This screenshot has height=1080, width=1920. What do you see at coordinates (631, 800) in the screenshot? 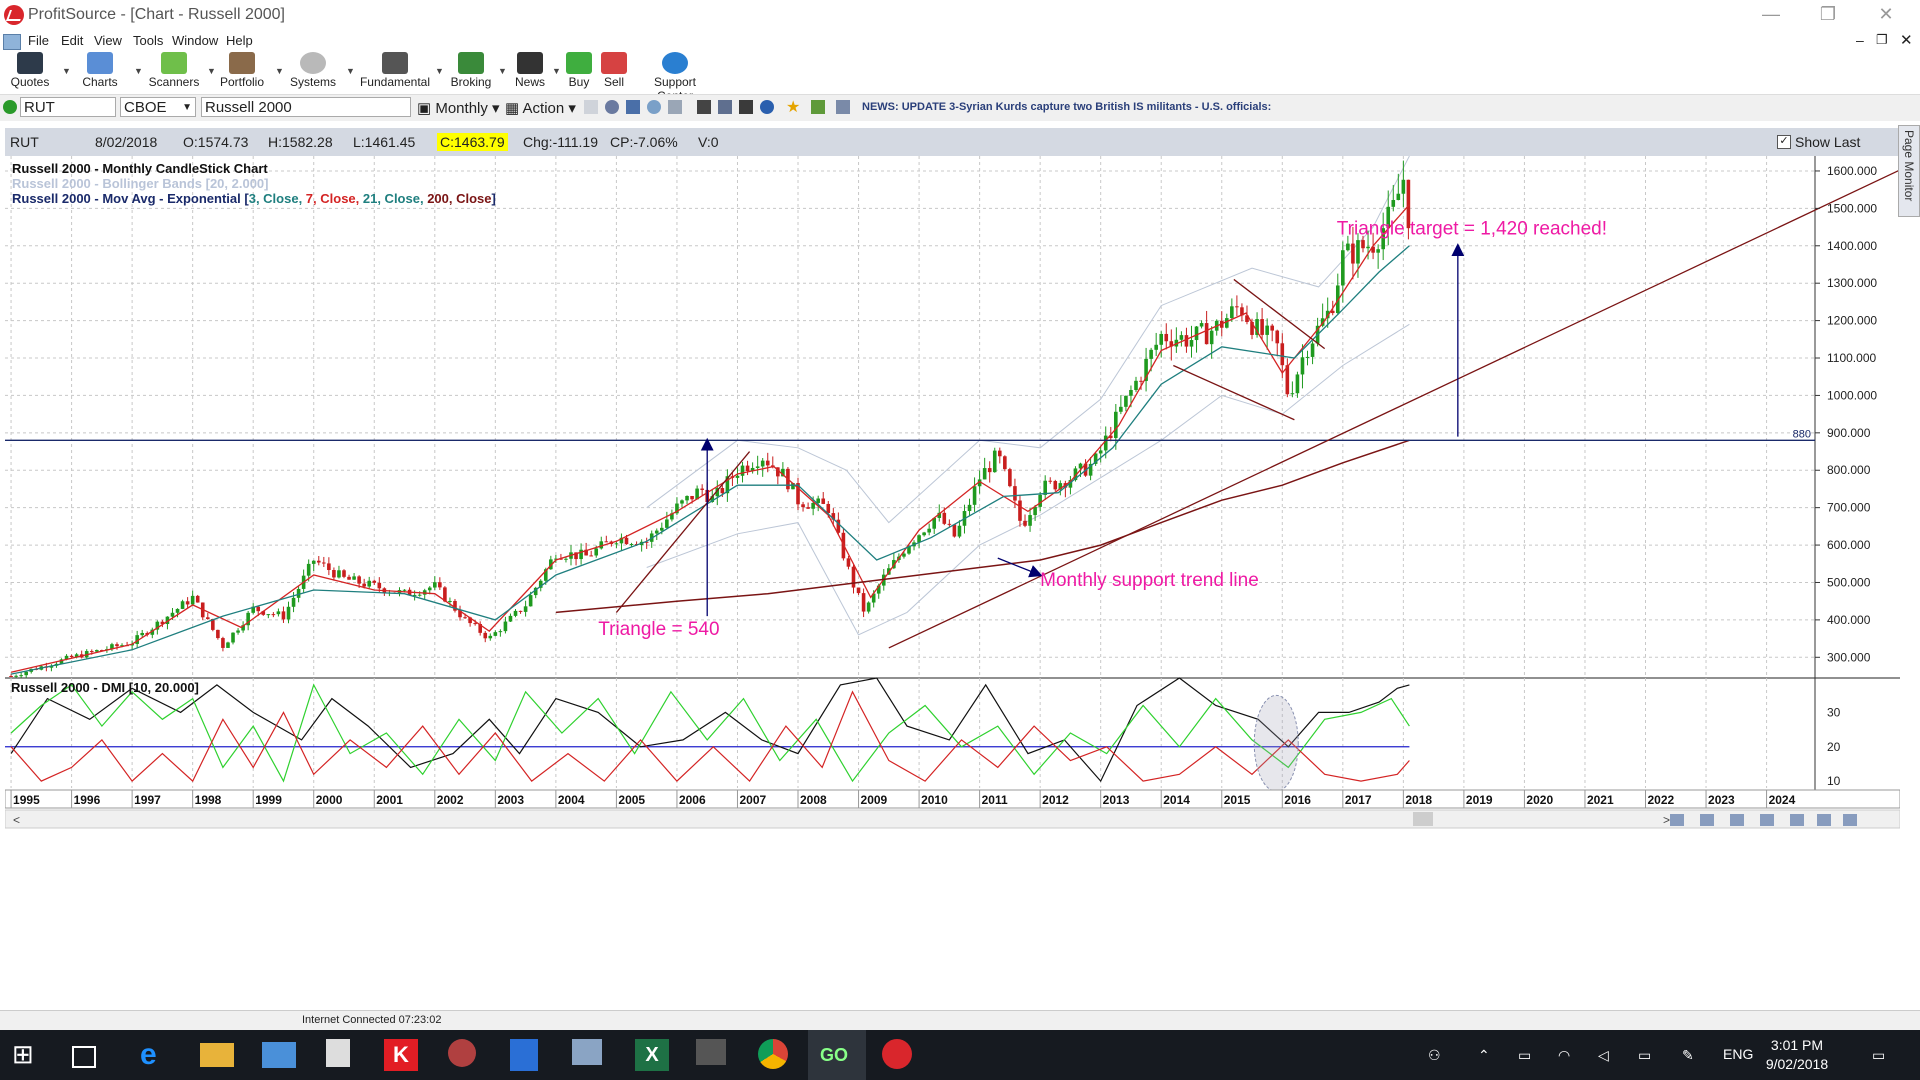
I see `x-tick-label: 2005` at bounding box center [631, 800].